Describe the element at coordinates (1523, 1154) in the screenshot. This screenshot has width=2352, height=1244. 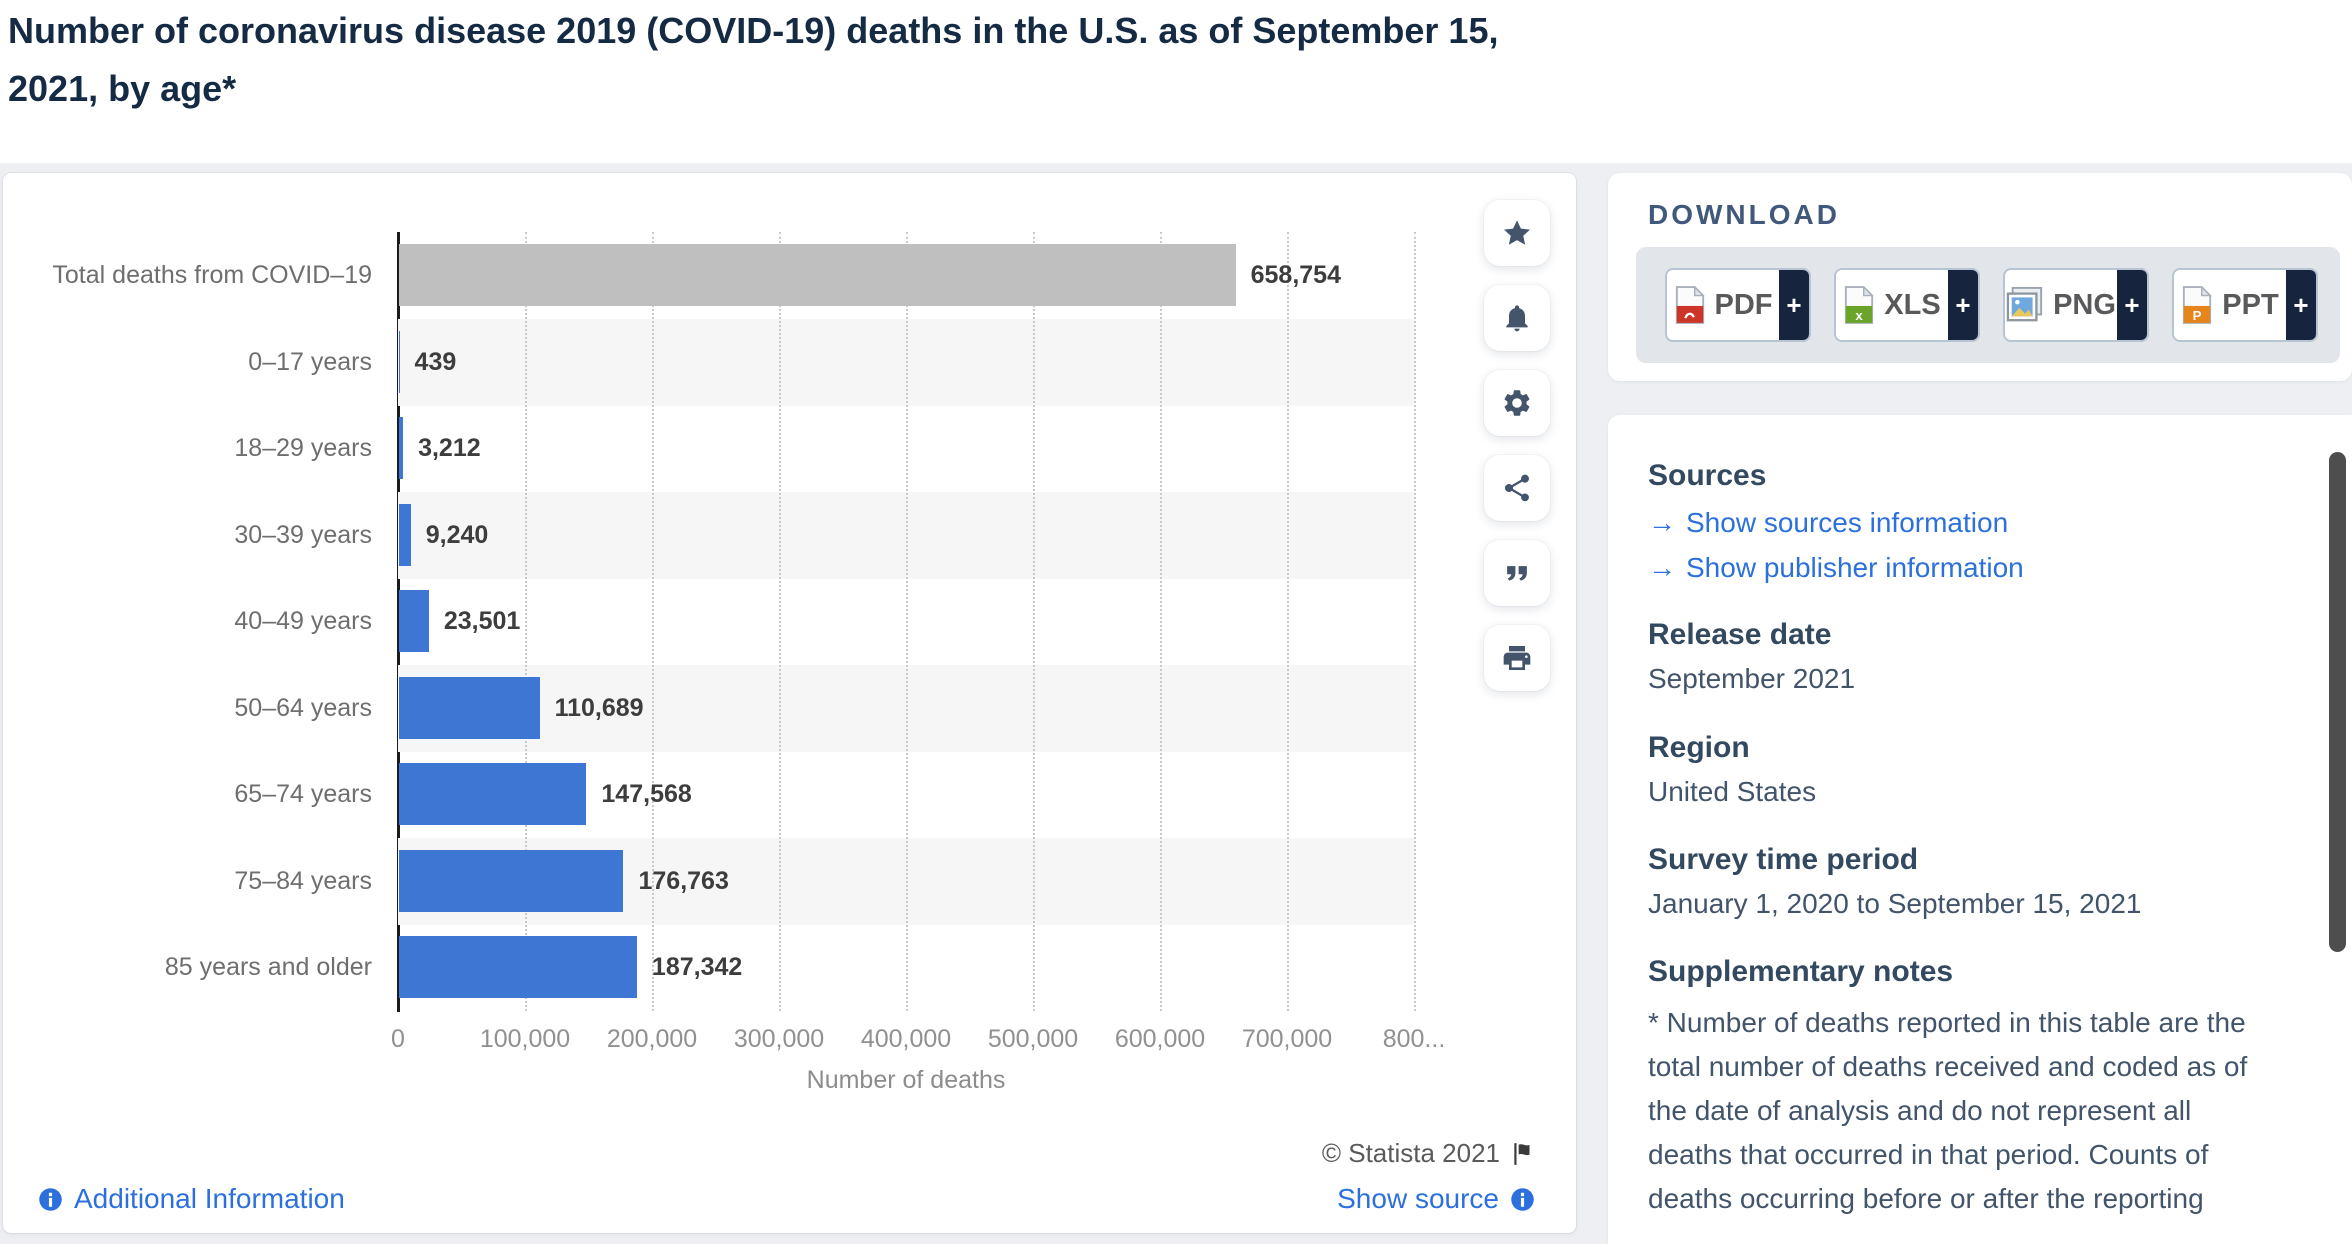
I see `flag-icon` at that location.